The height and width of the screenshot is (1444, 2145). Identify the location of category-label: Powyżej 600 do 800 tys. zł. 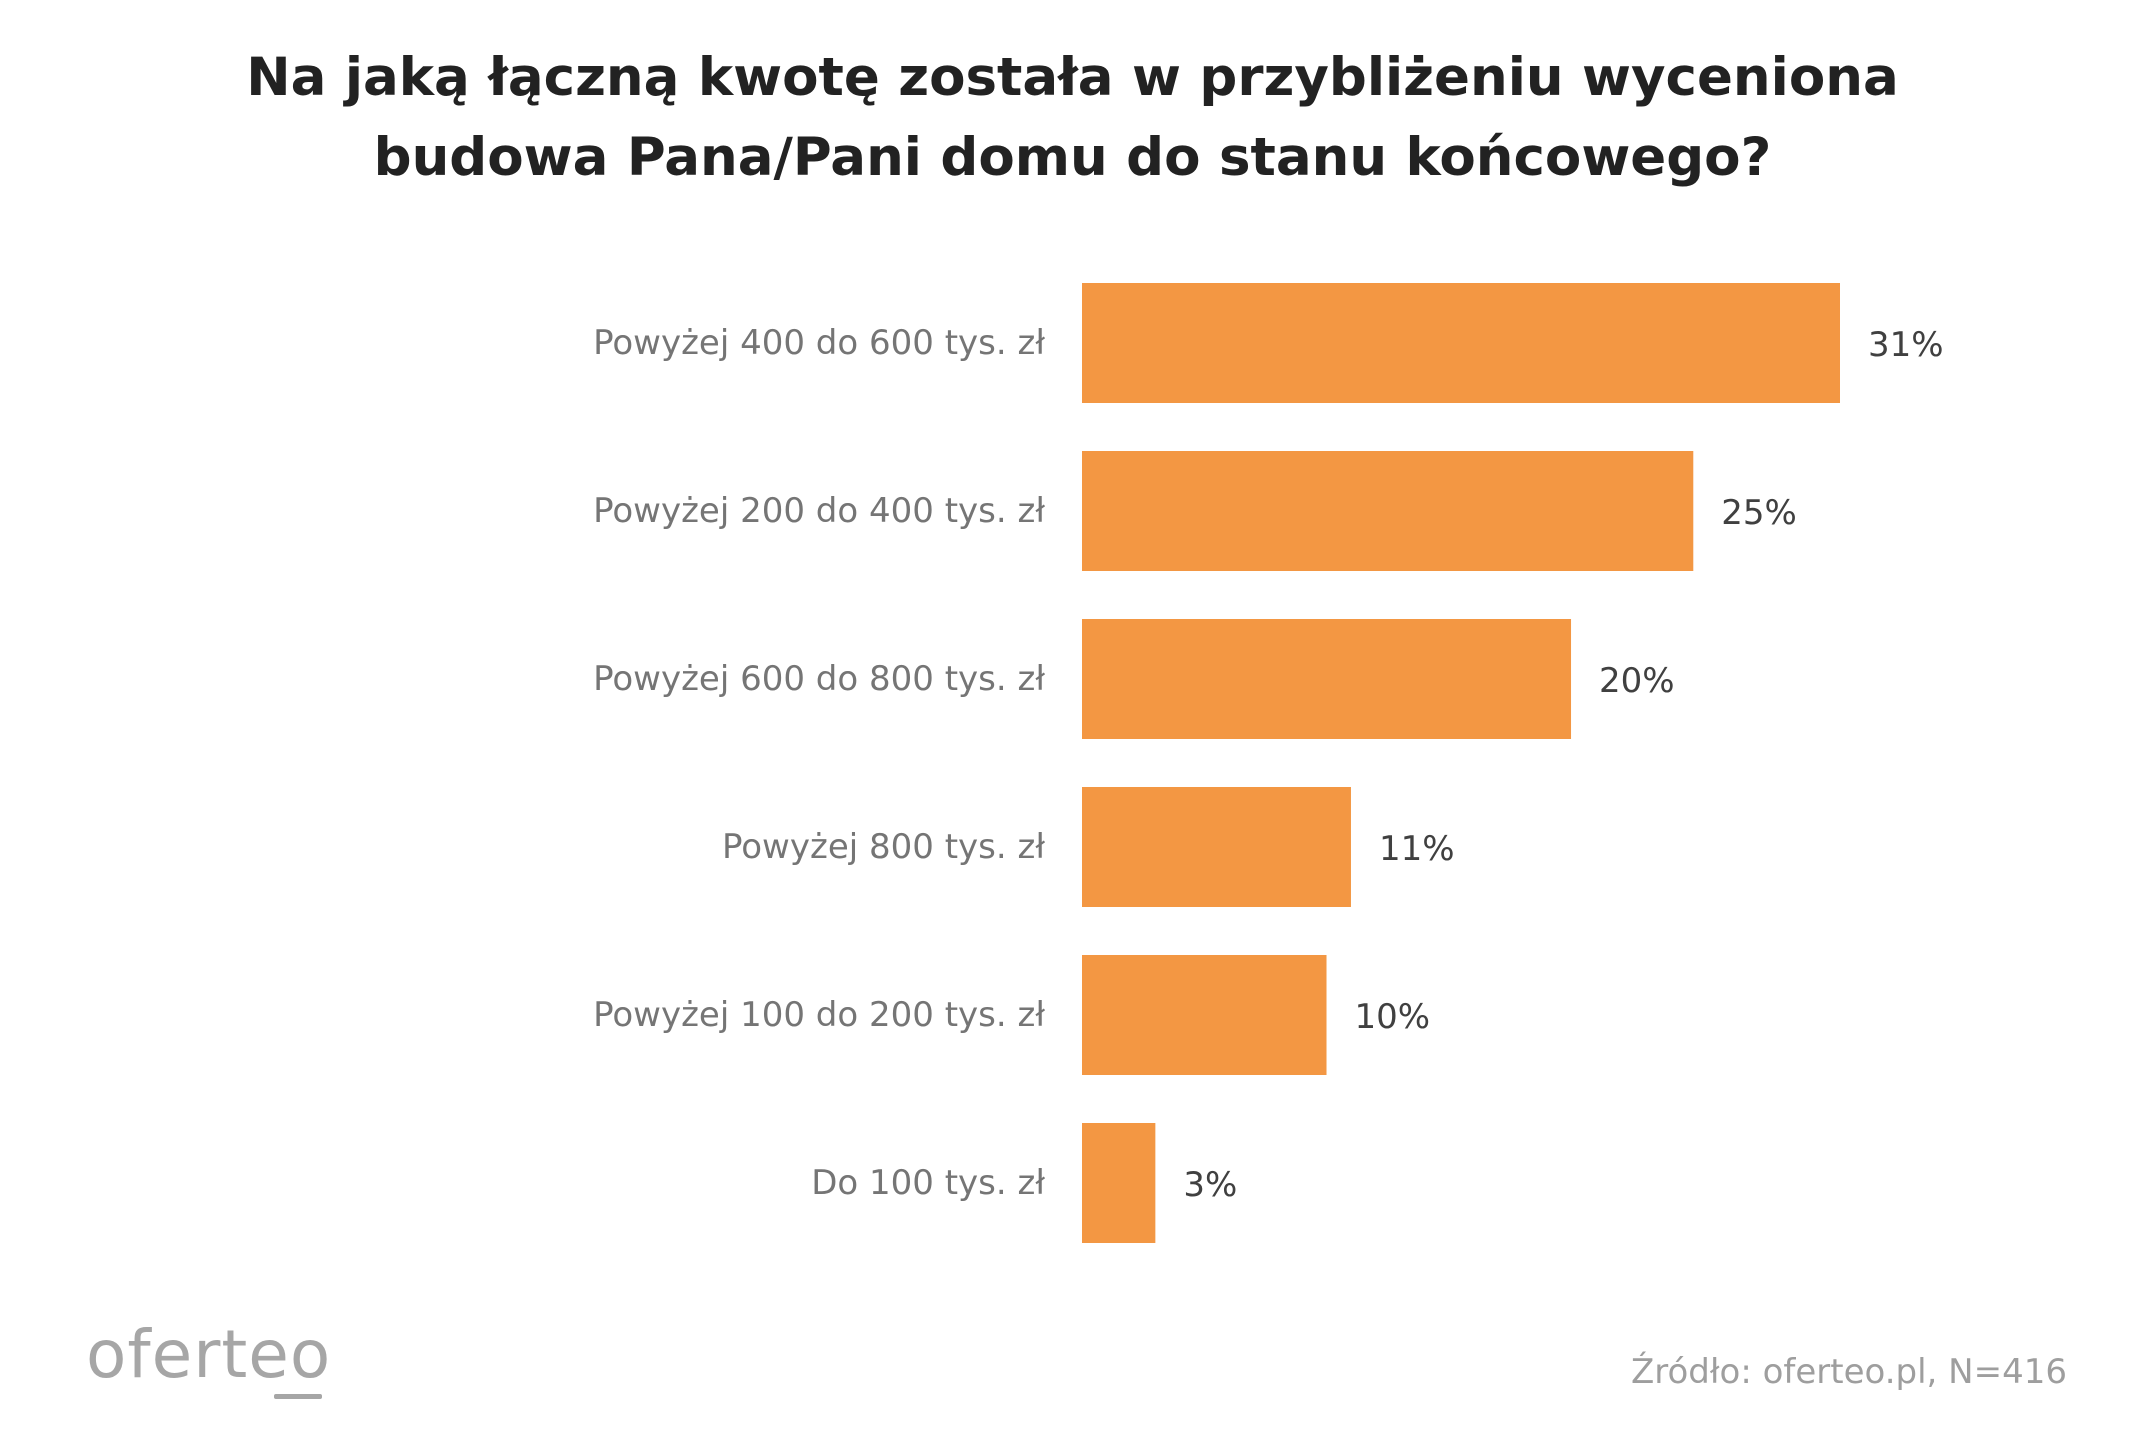
(819, 679).